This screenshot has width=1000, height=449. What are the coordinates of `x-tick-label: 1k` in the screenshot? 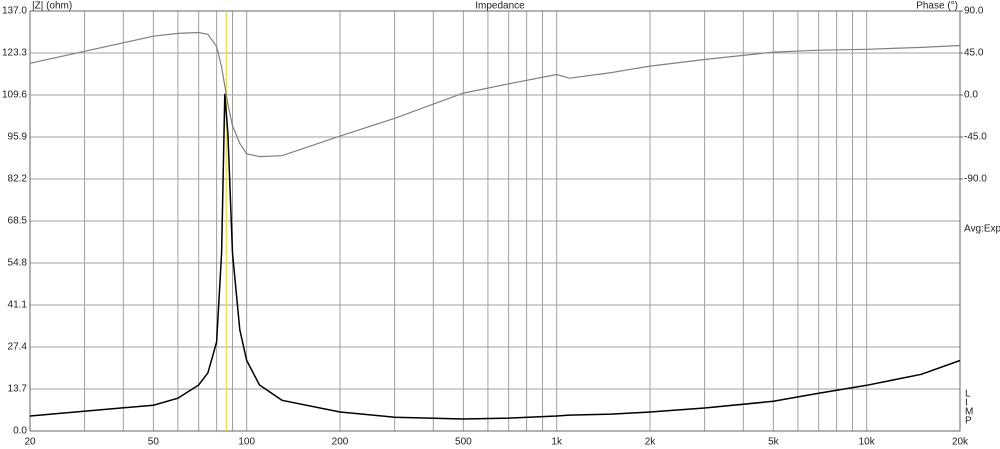 It's located at (557, 442).